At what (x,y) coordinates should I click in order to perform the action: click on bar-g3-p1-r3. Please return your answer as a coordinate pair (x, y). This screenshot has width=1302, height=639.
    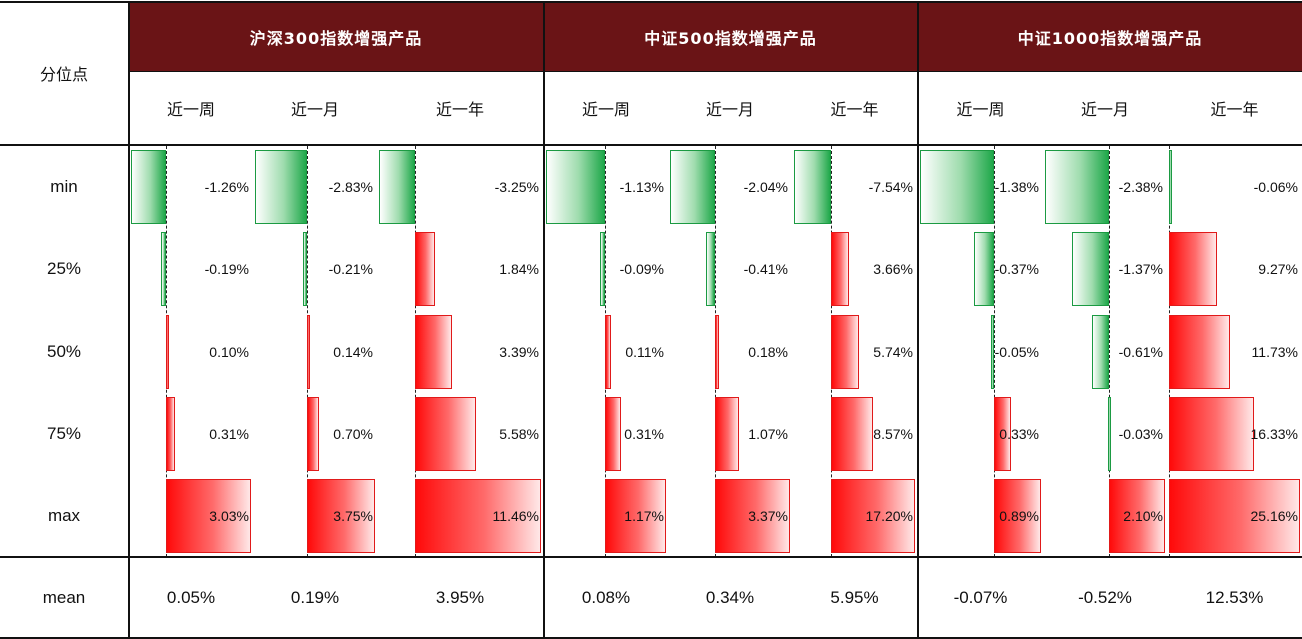
    Looking at the image, I should click on (1002, 434).